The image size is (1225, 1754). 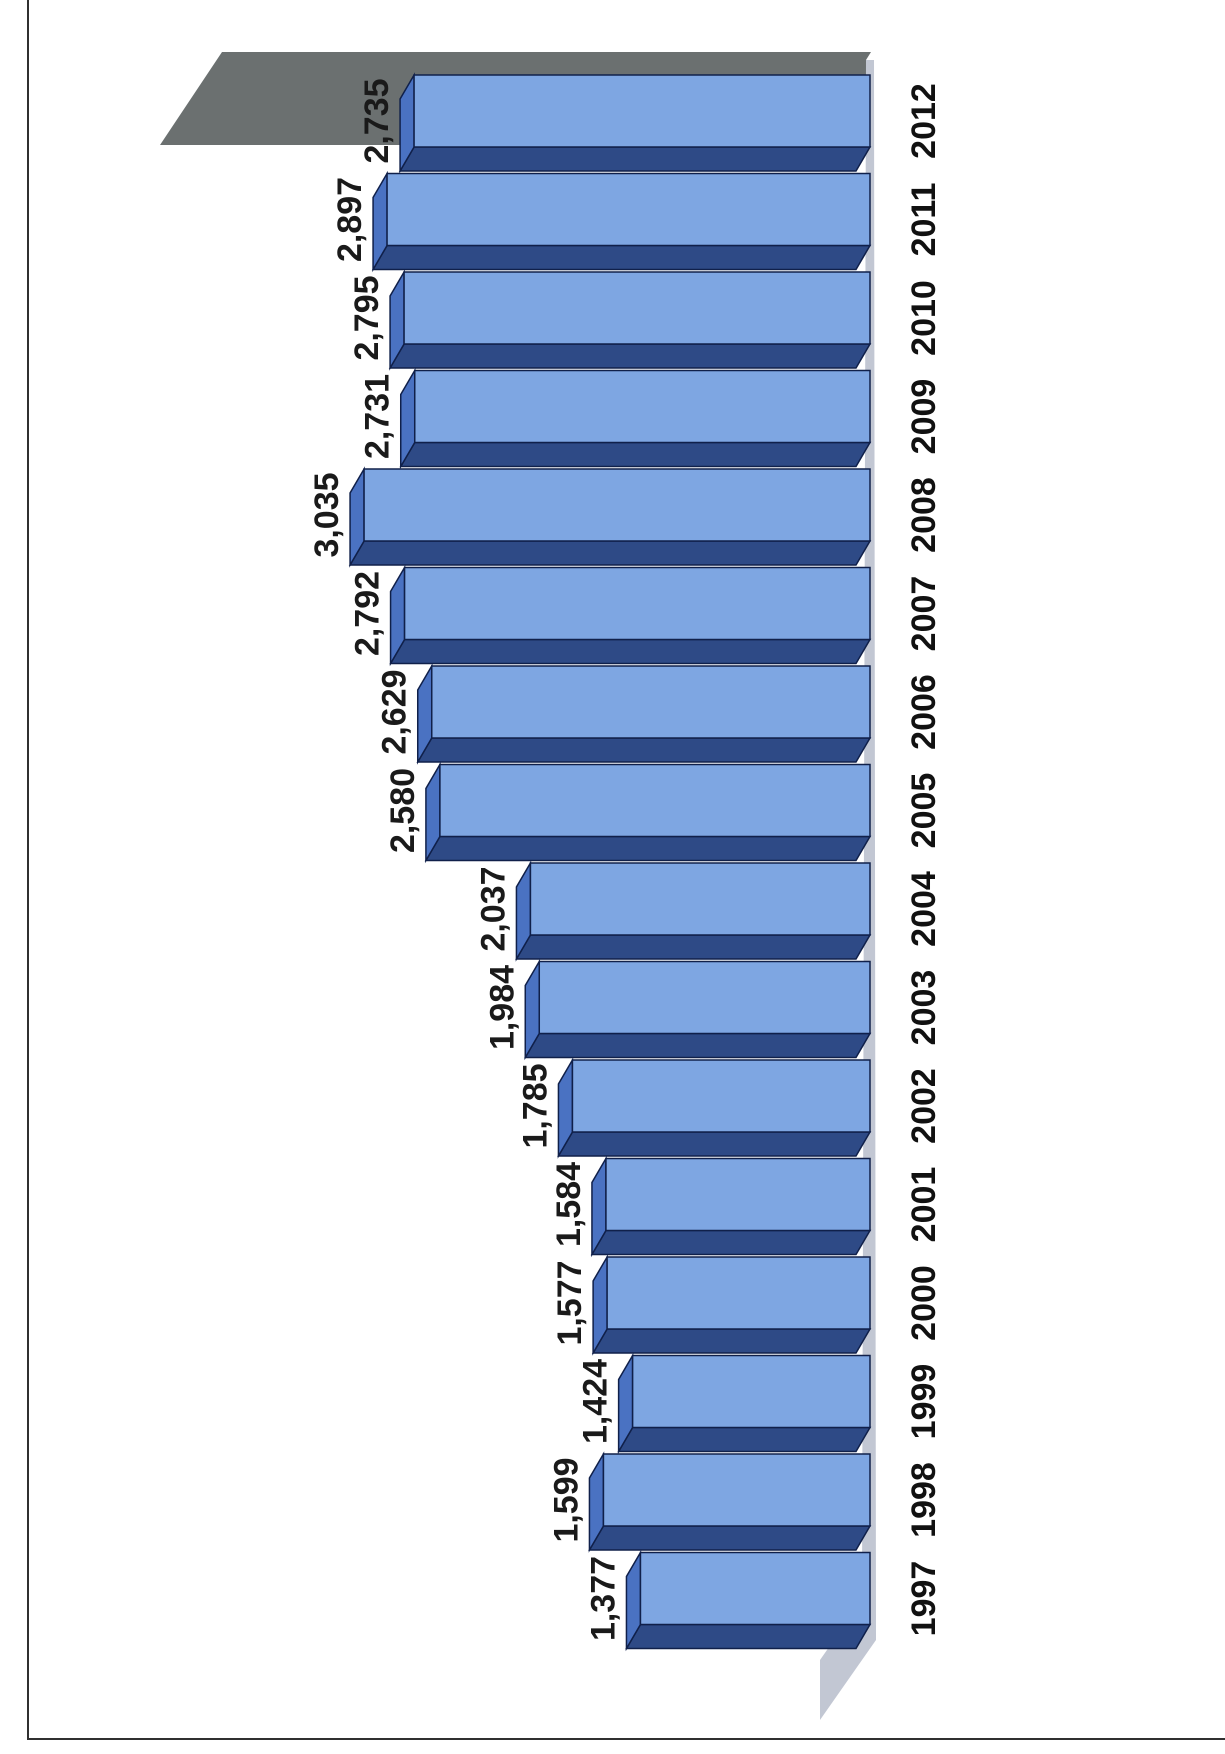 What do you see at coordinates (535, 1105) in the screenshot?
I see `value-label: 1,785` at bounding box center [535, 1105].